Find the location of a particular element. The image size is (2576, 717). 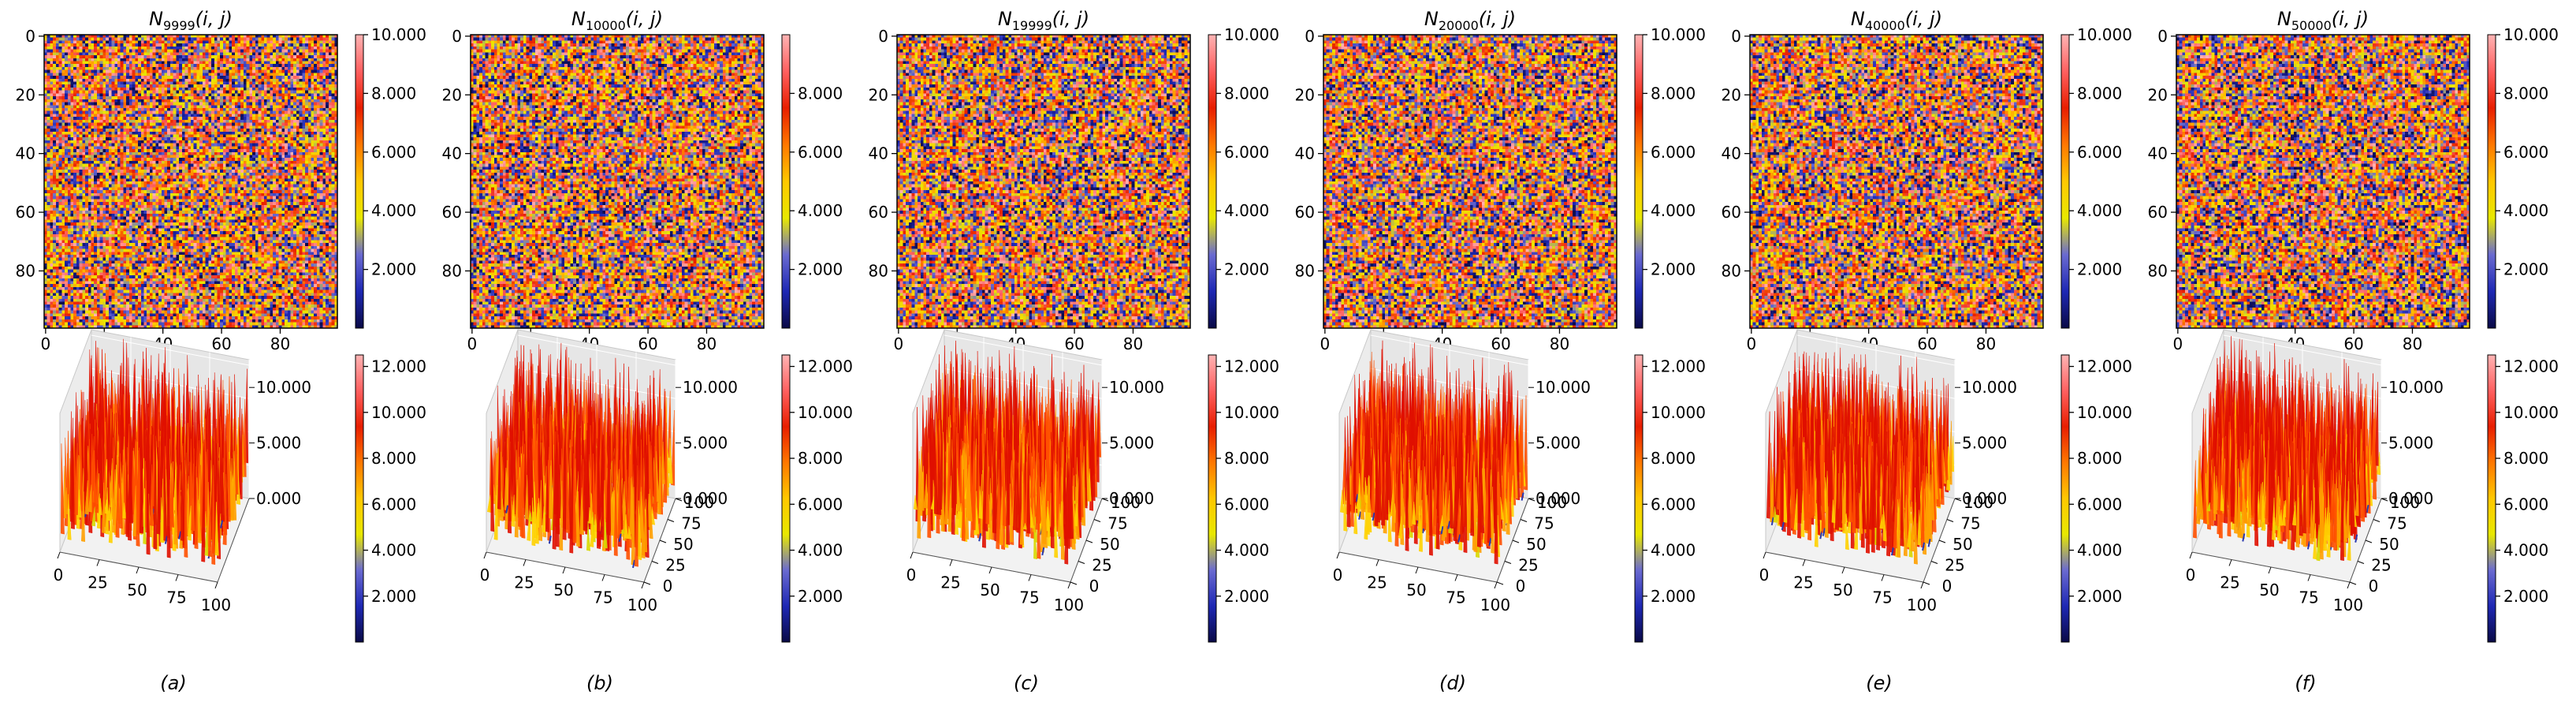

surface-mesh is located at coordinates (1860, 456).